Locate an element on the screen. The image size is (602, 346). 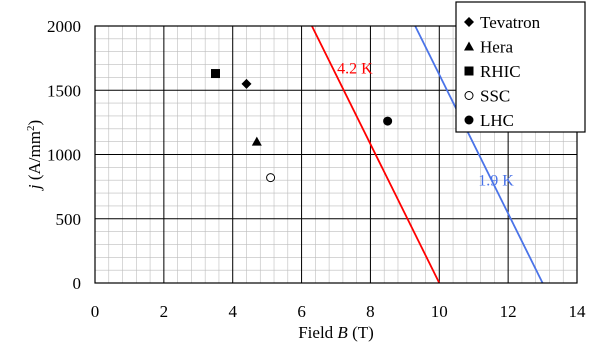
legend-label: Hera is located at coordinates (496, 47).